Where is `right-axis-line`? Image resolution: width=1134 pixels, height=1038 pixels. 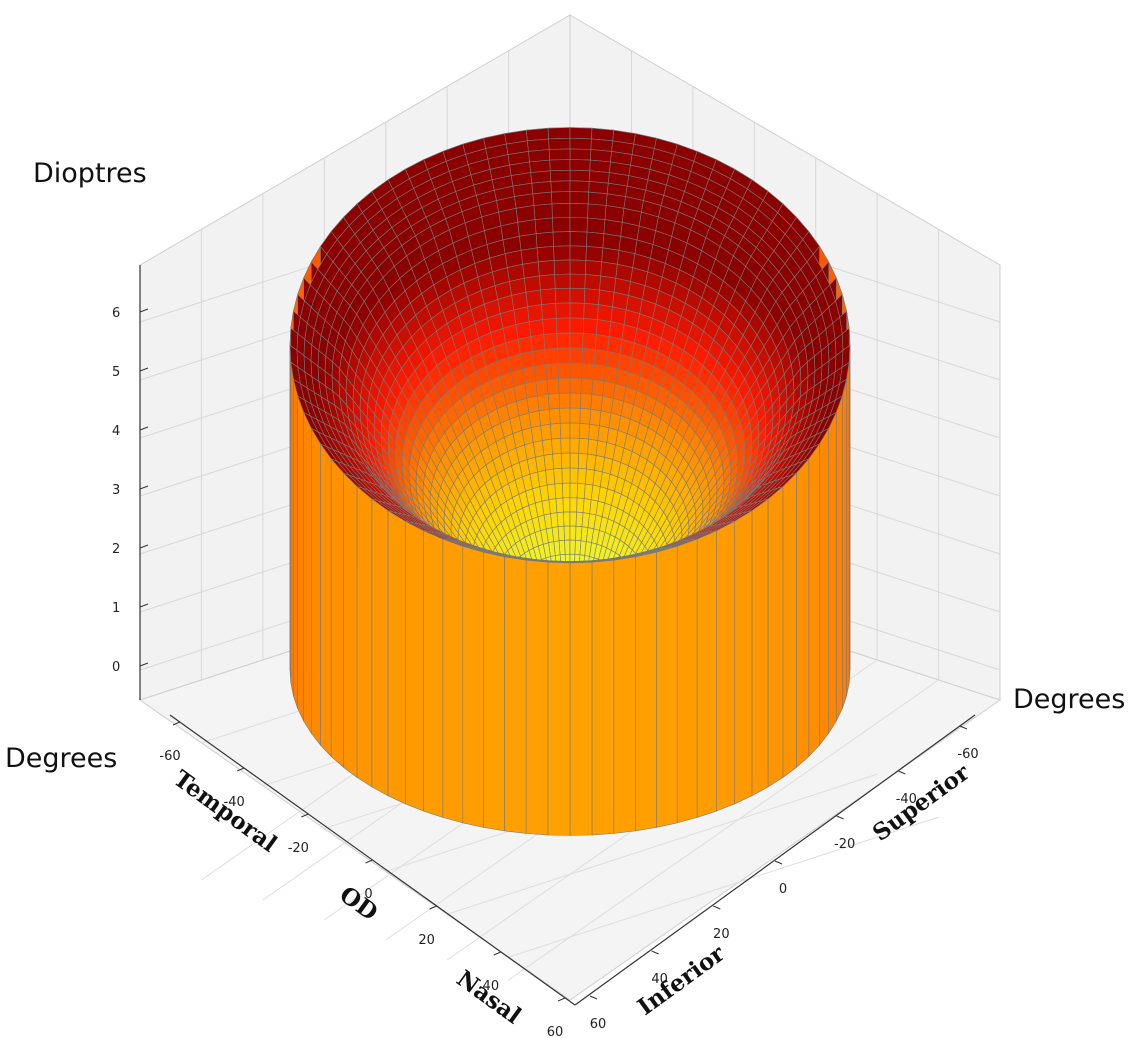
right-axis-line is located at coordinates (775, 860).